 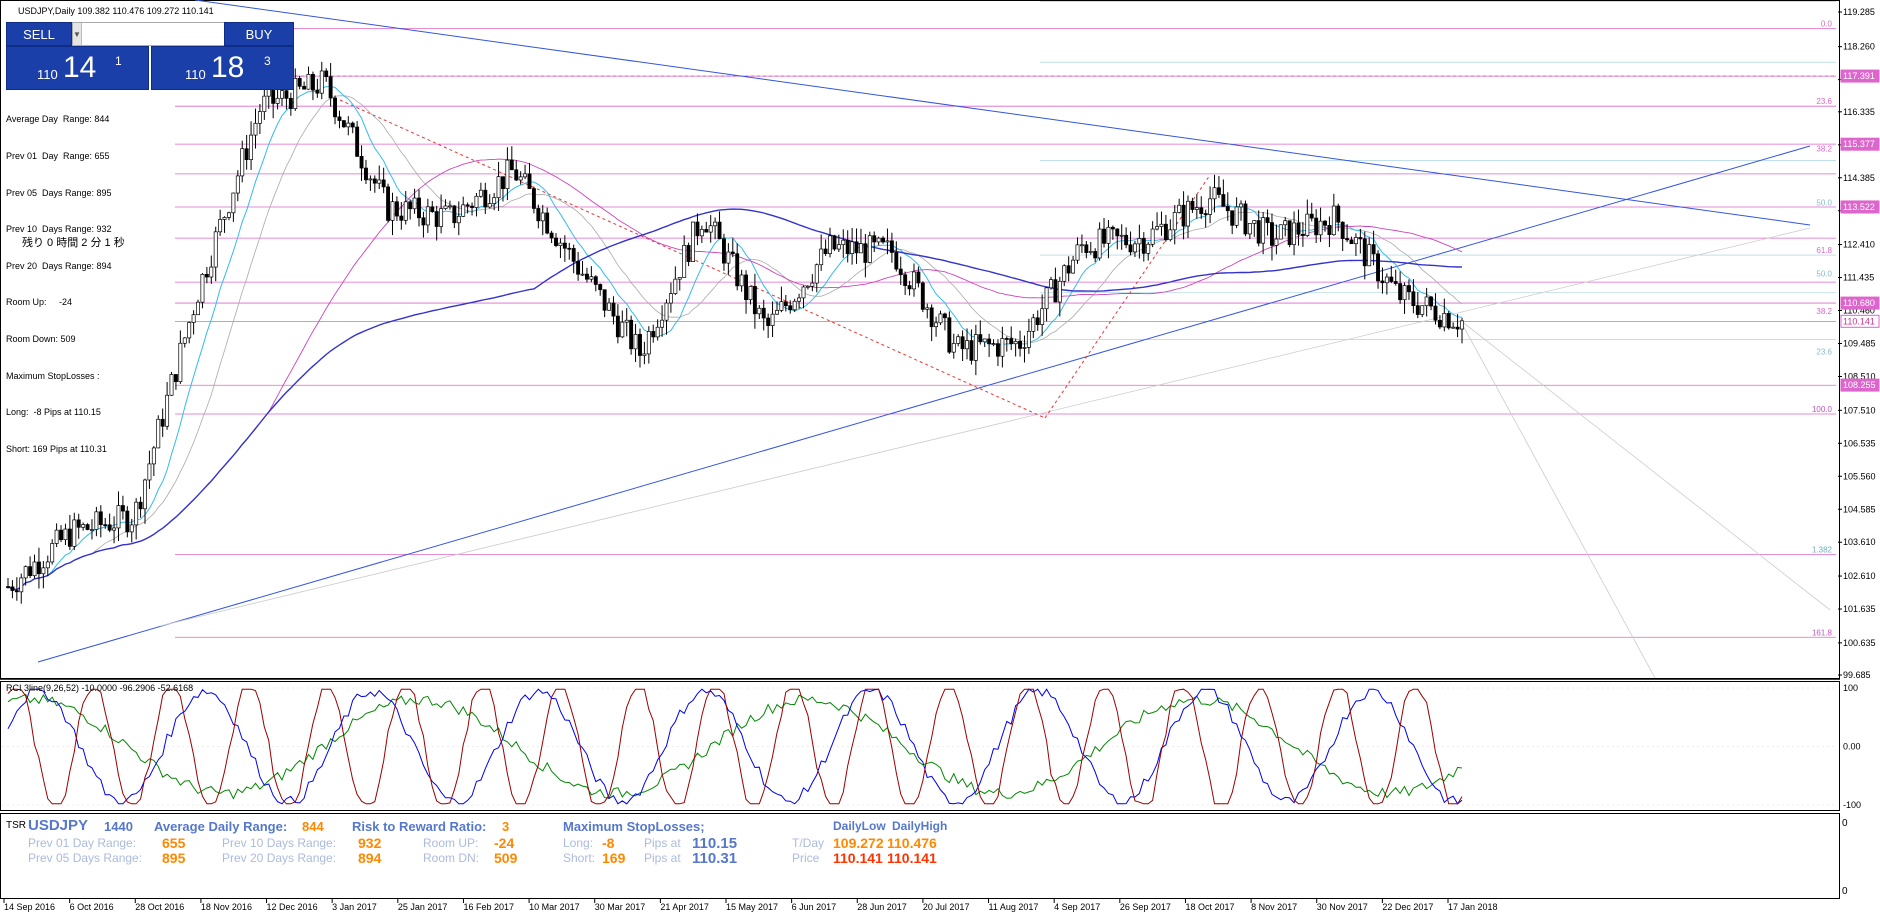 What do you see at coordinates (222, 68) in the screenshot?
I see `buy-quote: 110 18 3` at bounding box center [222, 68].